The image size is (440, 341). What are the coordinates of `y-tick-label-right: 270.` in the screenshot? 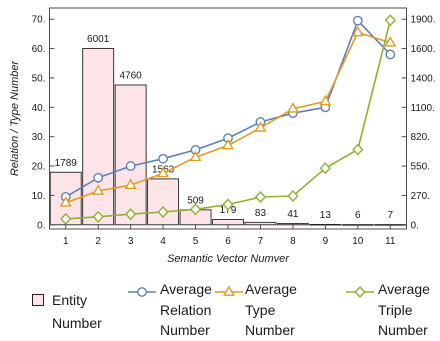 It's located at (420, 196).